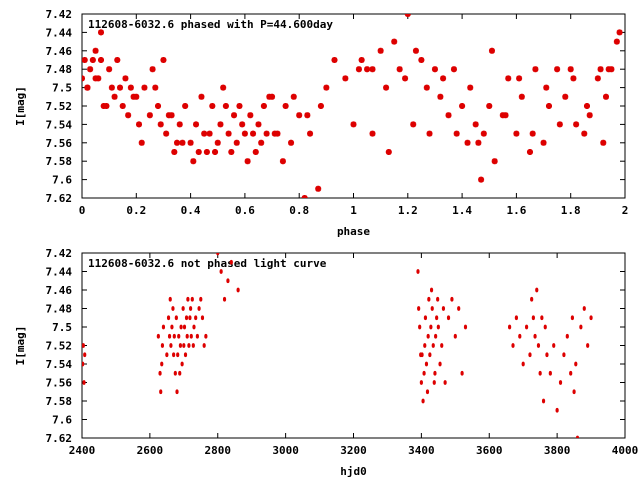 The width and height of the screenshot is (640, 480). I want to click on y-tick-label: 7.6, so click(62, 180).